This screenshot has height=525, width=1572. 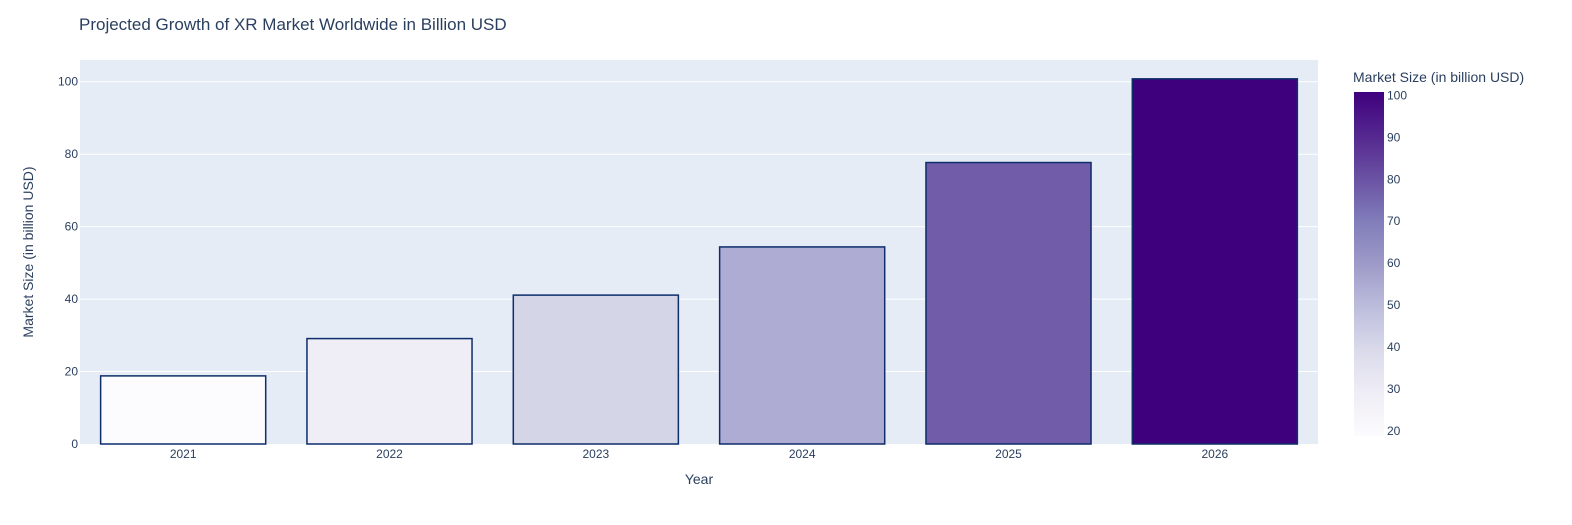 What do you see at coordinates (183, 454) in the screenshot?
I see `x-tick-label: 2021` at bounding box center [183, 454].